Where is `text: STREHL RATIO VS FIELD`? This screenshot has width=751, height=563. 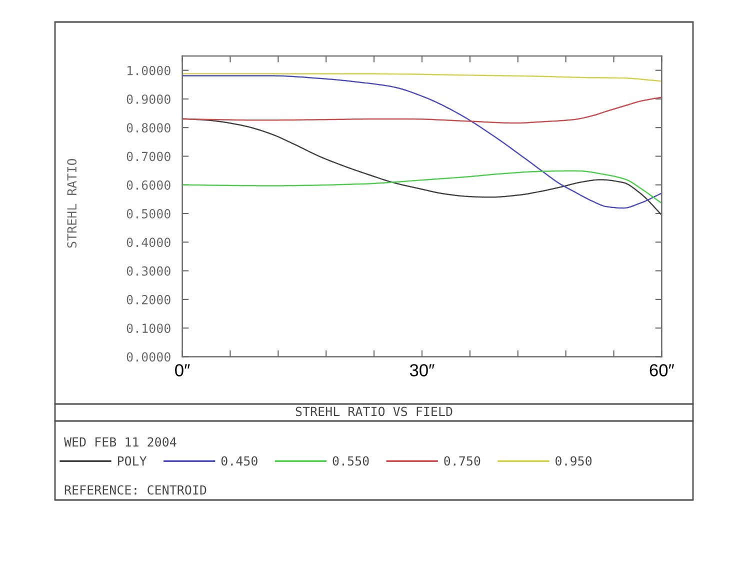 text: STREHL RATIO VS FIELD is located at coordinates (374, 411).